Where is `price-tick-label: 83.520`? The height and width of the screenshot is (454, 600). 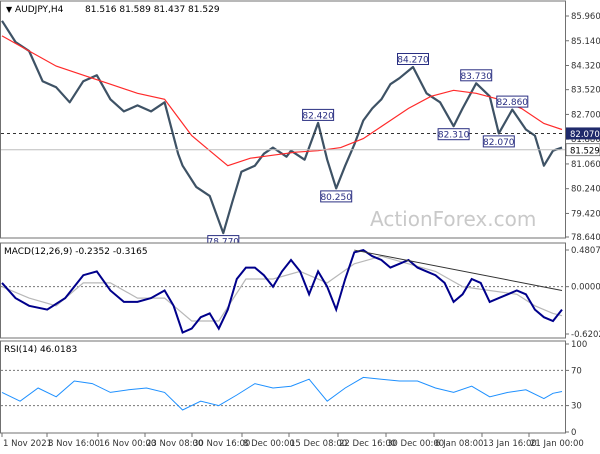
price-tick-label: 83.520 is located at coordinates (585, 91).